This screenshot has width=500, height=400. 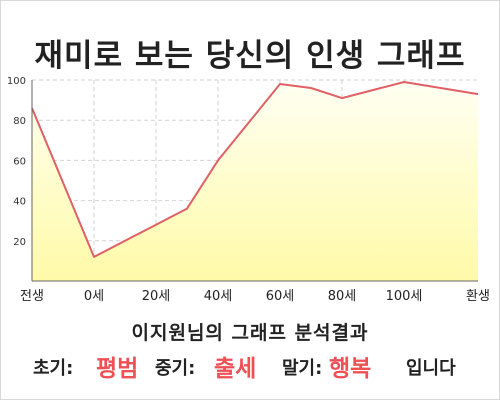 I want to click on ending-text: 입니다, so click(x=431, y=368).